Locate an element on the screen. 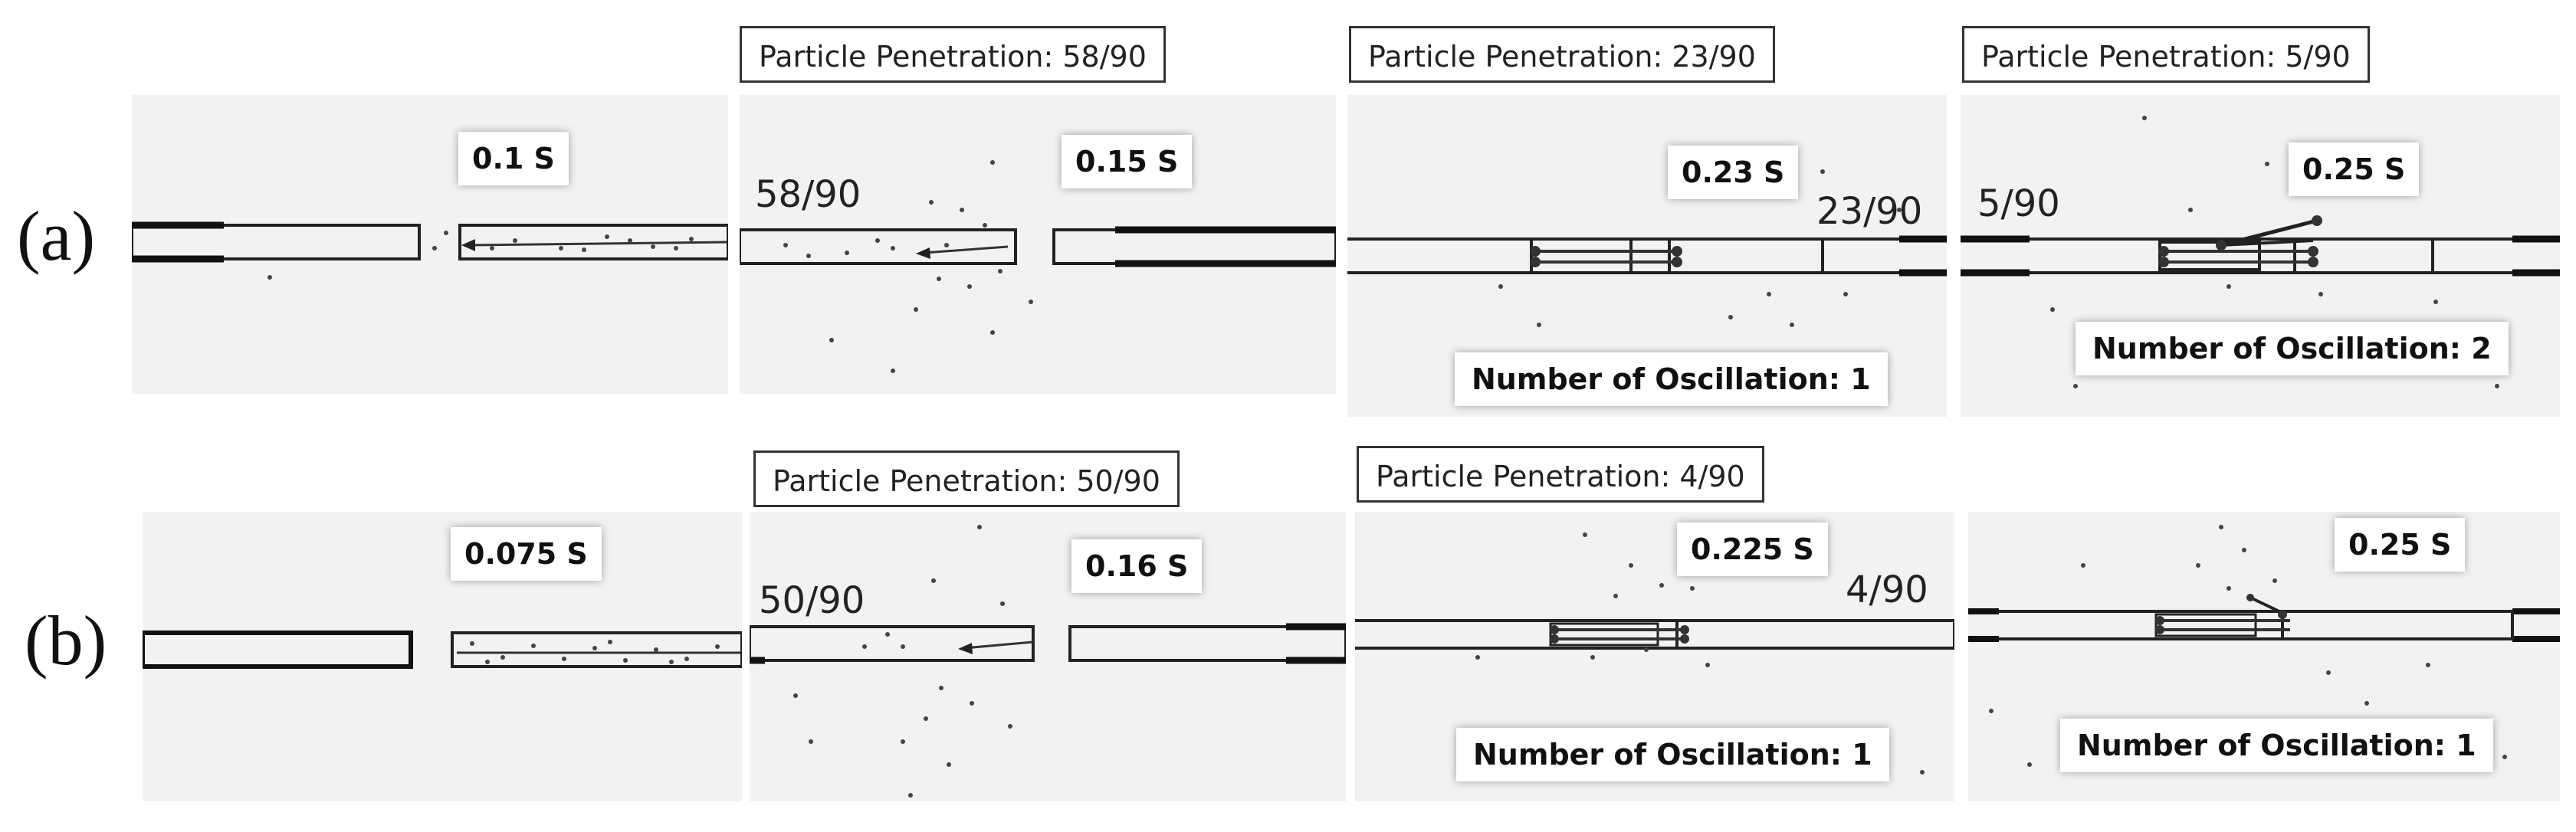 The height and width of the screenshot is (832, 2576). row-label-b: (b) is located at coordinates (66, 640).